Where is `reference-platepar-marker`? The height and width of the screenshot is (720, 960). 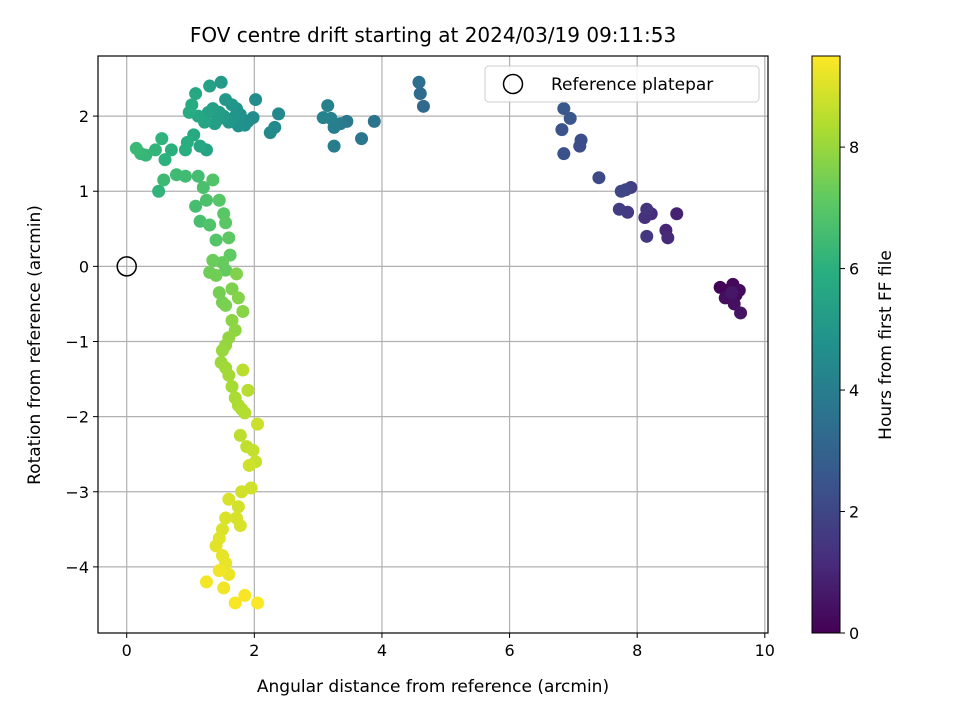 reference-platepar-marker is located at coordinates (126, 266).